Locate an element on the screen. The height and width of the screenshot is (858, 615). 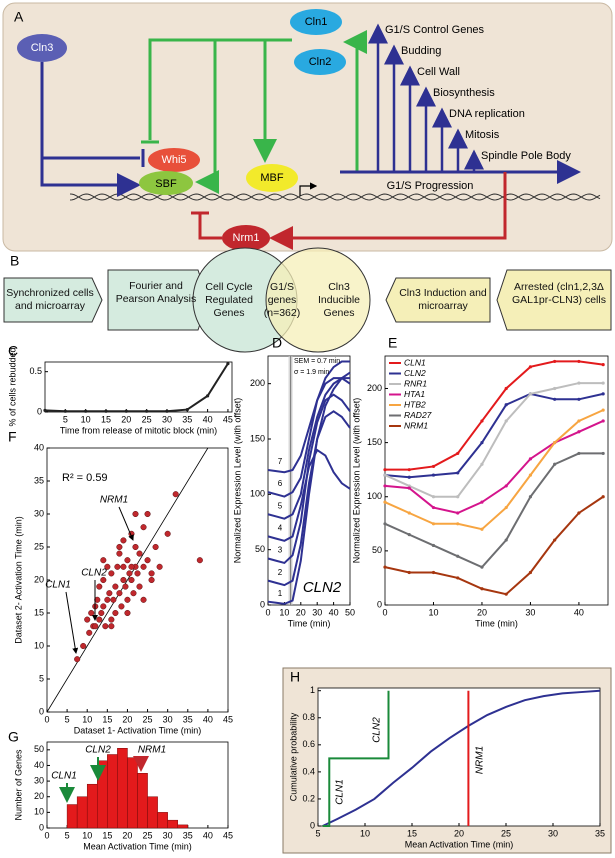
y-tick-label: 25 is located at coordinates (39, 546).